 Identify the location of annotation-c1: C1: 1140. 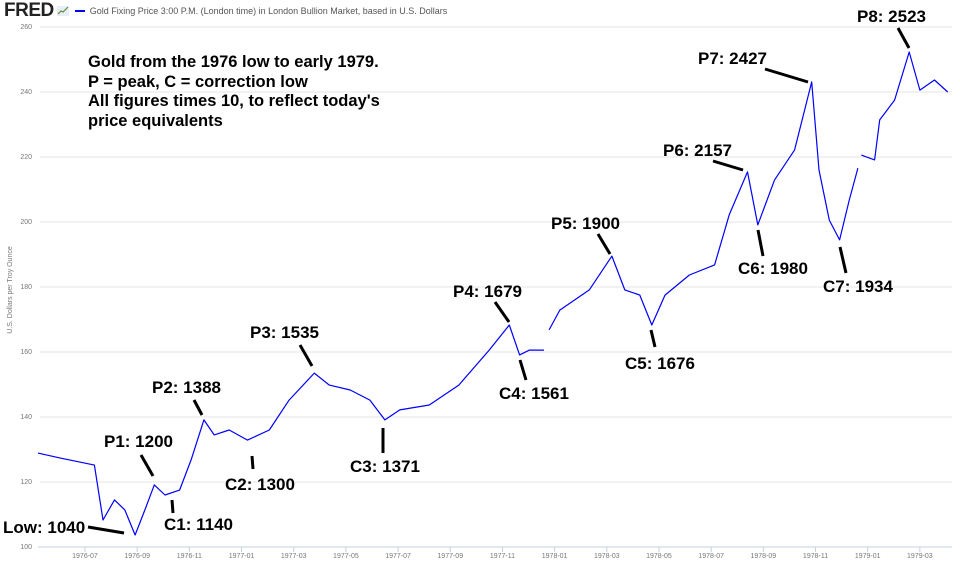
(198, 524).